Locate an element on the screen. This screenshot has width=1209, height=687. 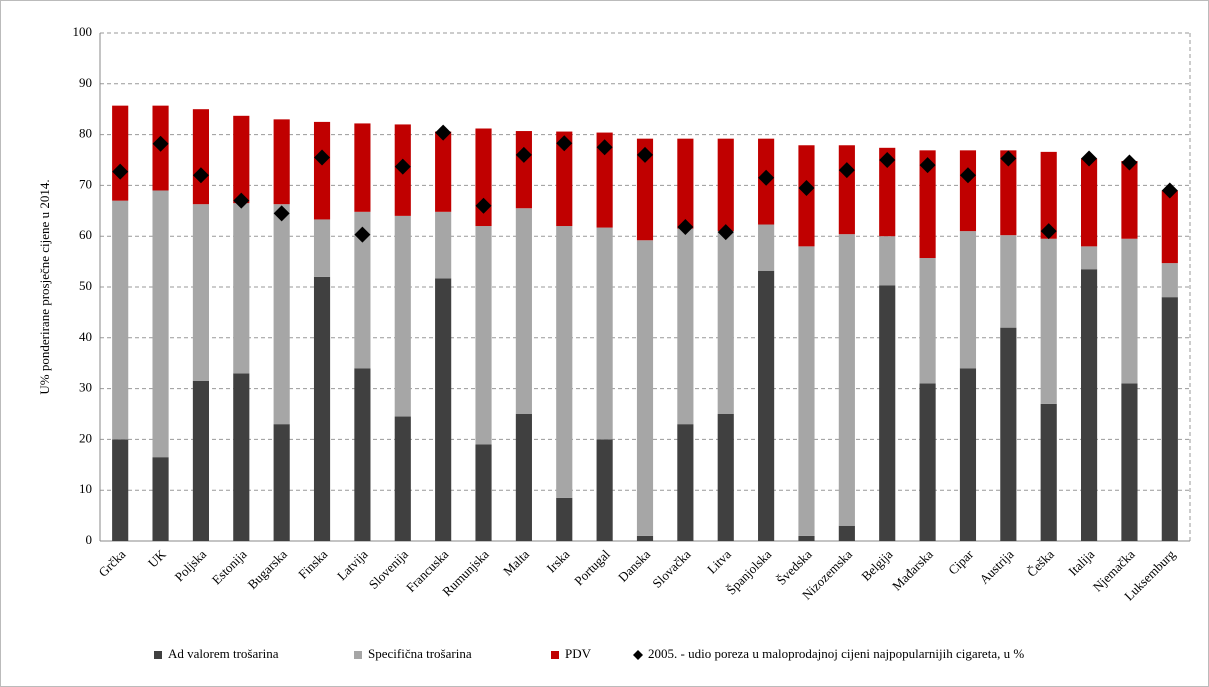
y-tick-label: 20 is located at coordinates (85, 437).